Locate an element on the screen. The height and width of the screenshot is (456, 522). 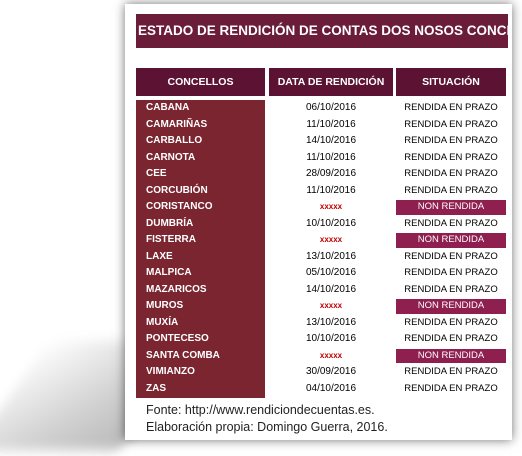
concello-name: MAZARICOS is located at coordinates (176, 289).